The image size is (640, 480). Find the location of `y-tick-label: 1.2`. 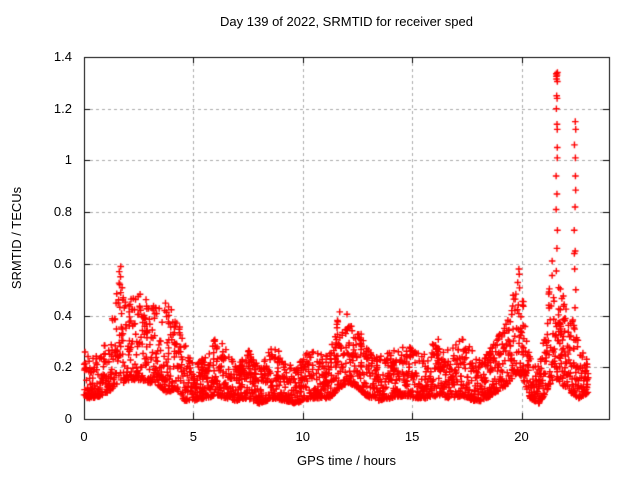

y-tick-label: 1.2 is located at coordinates (62, 108).